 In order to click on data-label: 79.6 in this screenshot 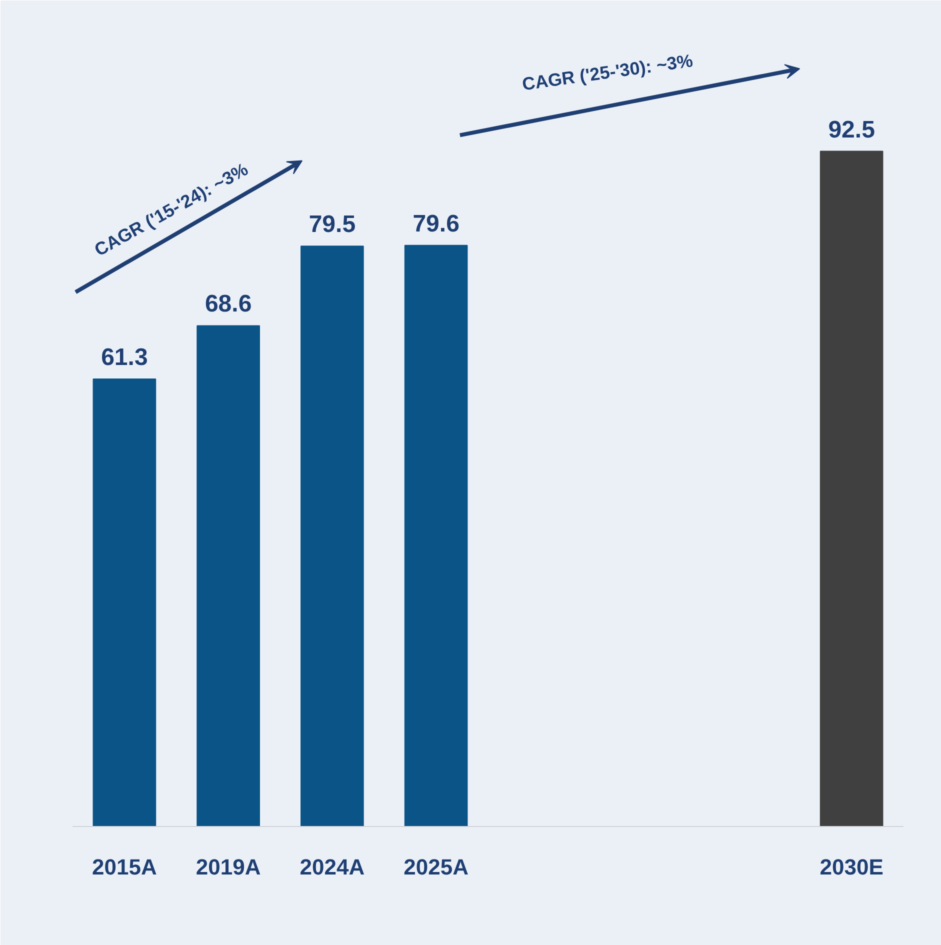, I will do `click(436, 224)`.